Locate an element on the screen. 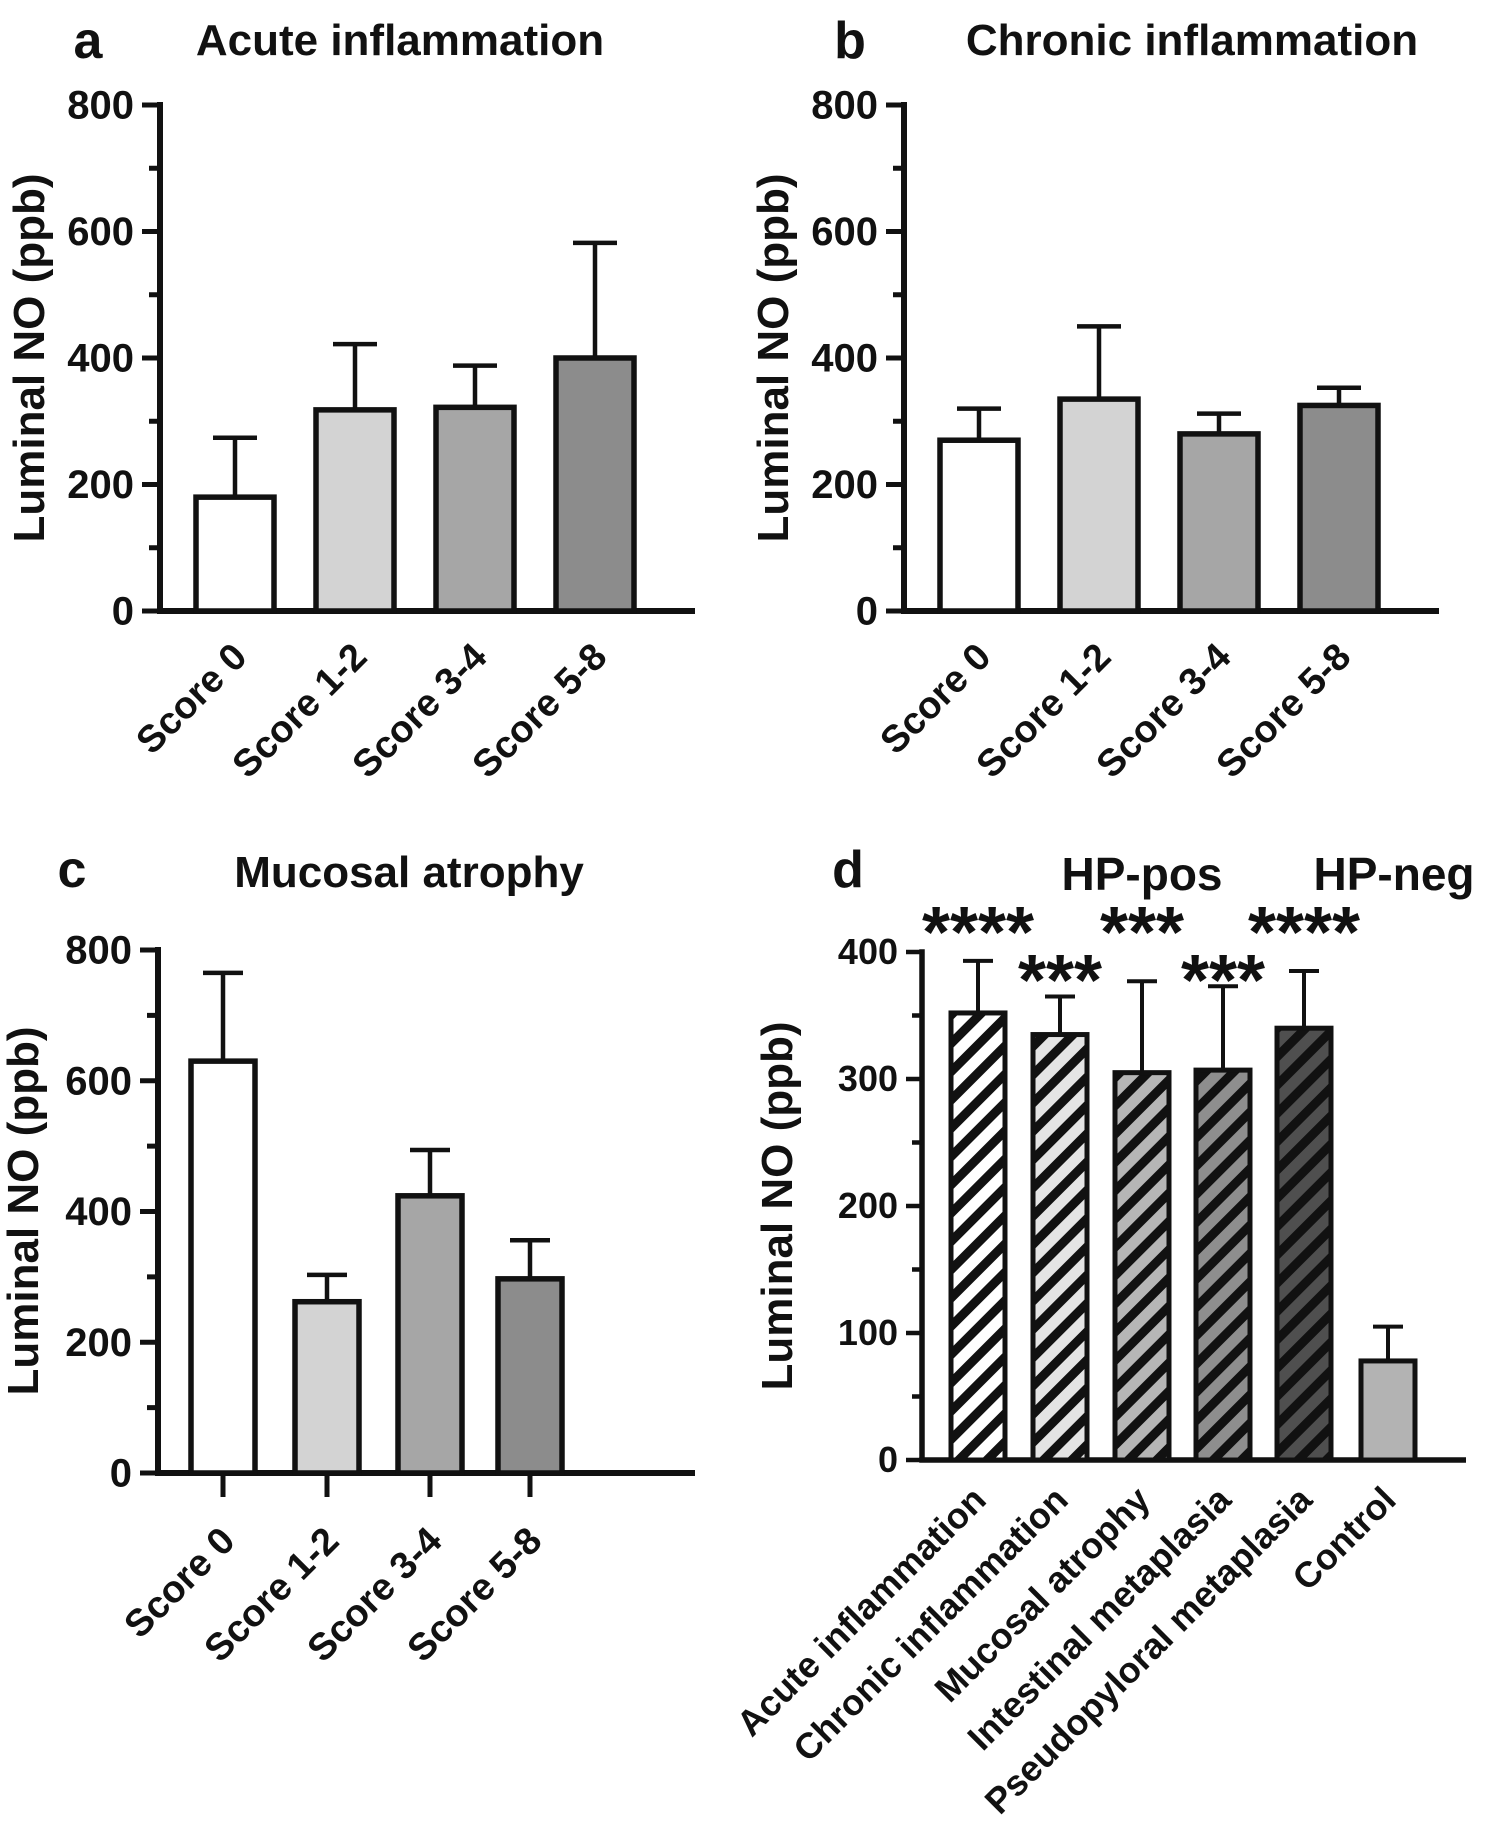  panel-title: Mucosal atrophy is located at coordinates (409, 872).